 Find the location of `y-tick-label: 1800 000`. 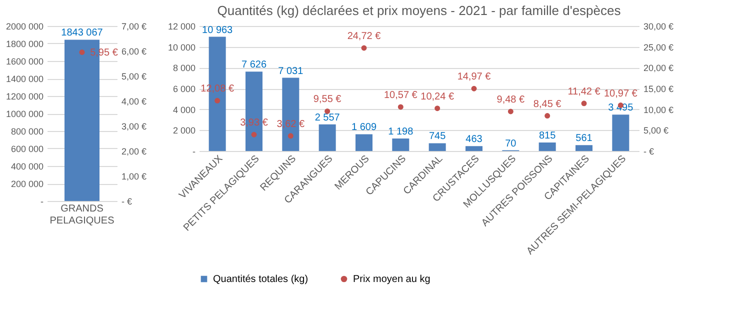

y-tick-label: 1800 000 is located at coordinates (25, 44).